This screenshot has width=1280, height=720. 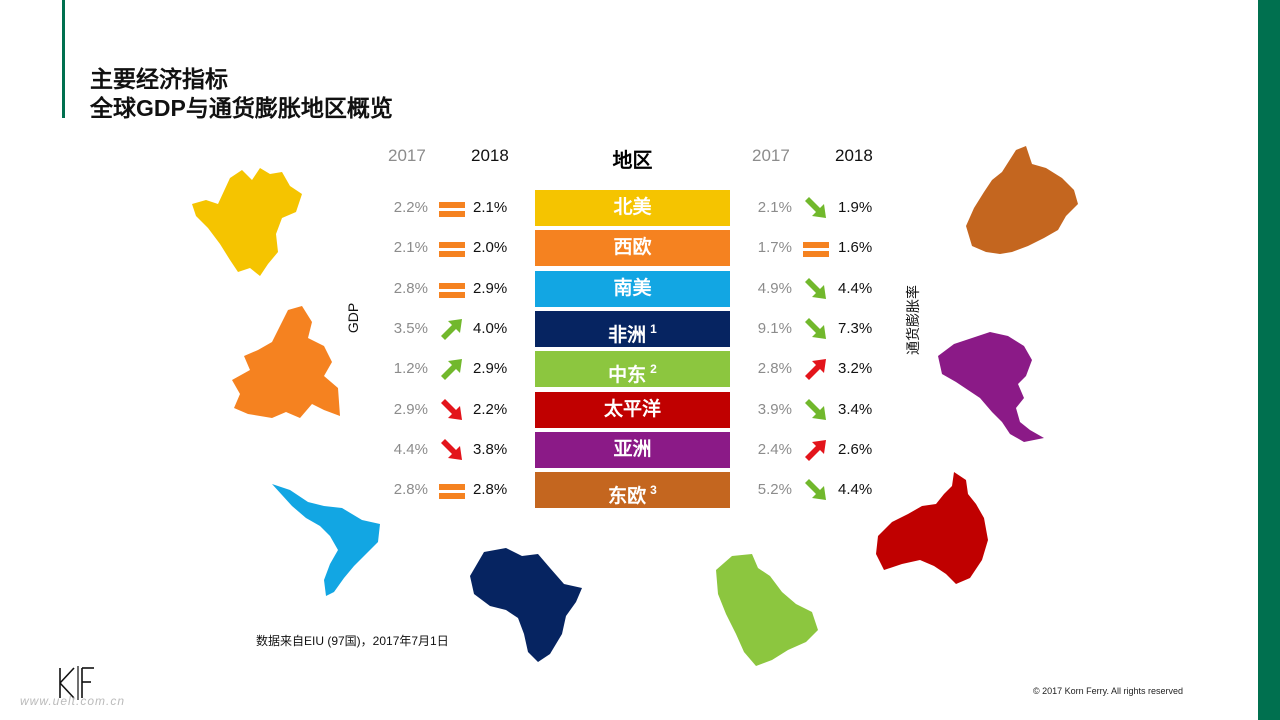 I want to click on inflation-2018-value: 3.4%, so click(x=855, y=409).